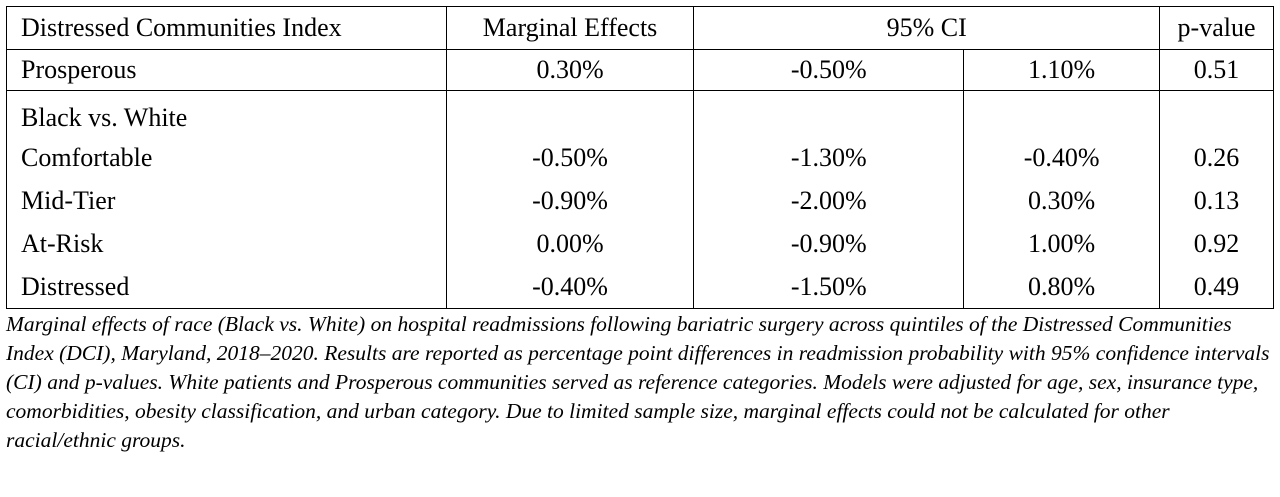 The image size is (1280, 497). What do you see at coordinates (226, 157) in the screenshot?
I see `row-label: Comfortable` at bounding box center [226, 157].